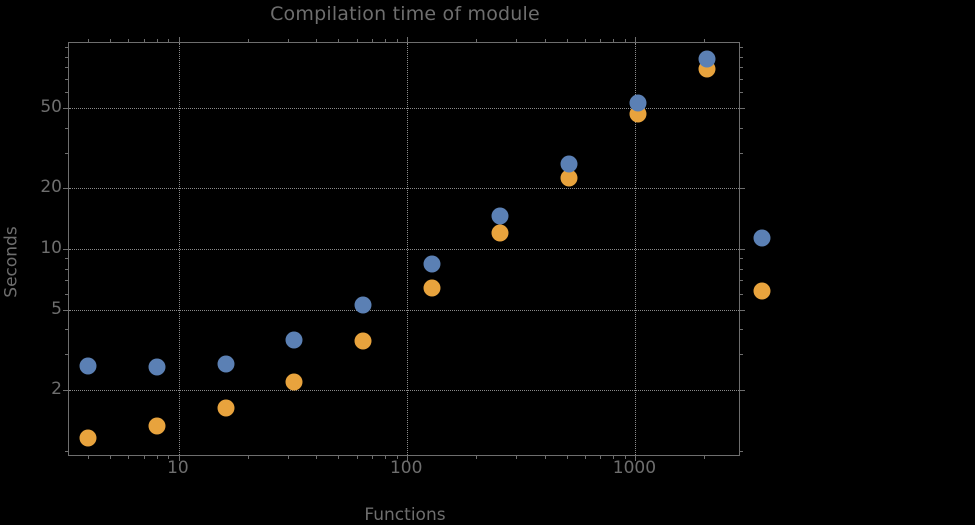 The height and width of the screenshot is (525, 975). What do you see at coordinates (634, 468) in the screenshot?
I see `x-axis-tick-label: 1000` at bounding box center [634, 468].